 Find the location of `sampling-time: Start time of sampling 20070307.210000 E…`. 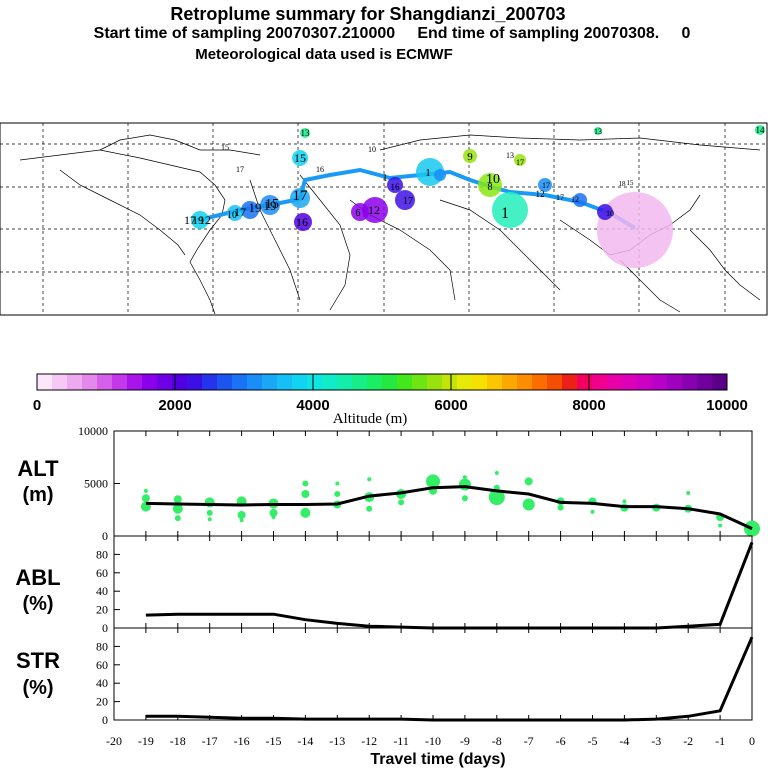

sampling-time: Start time of sampling 20070307.210000 E… is located at coordinates (392, 33).